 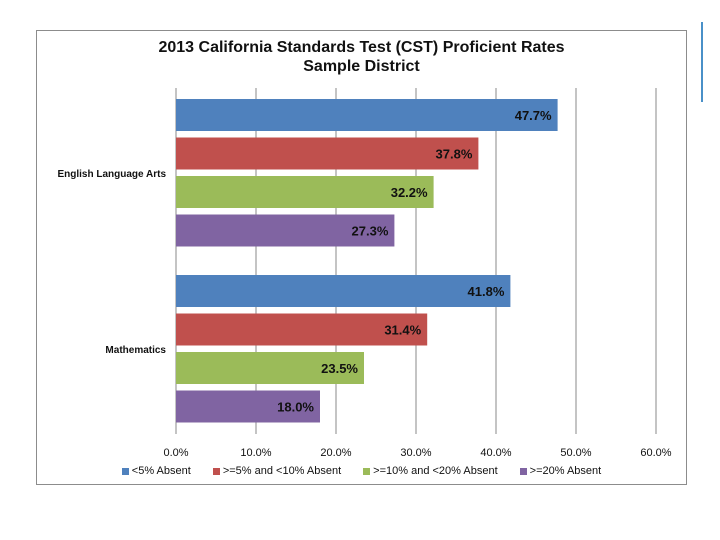 I want to click on legend-item: >=20% Absent, so click(x=560, y=471).